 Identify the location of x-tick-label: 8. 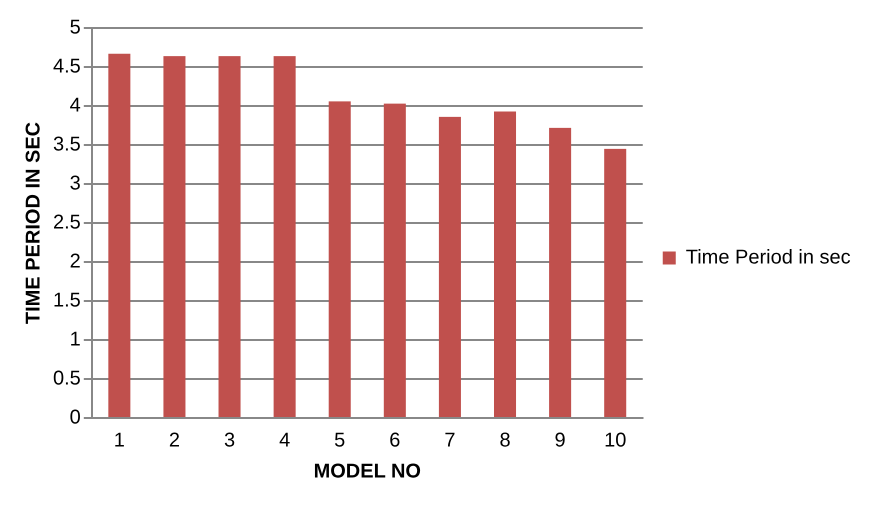
(505, 441).